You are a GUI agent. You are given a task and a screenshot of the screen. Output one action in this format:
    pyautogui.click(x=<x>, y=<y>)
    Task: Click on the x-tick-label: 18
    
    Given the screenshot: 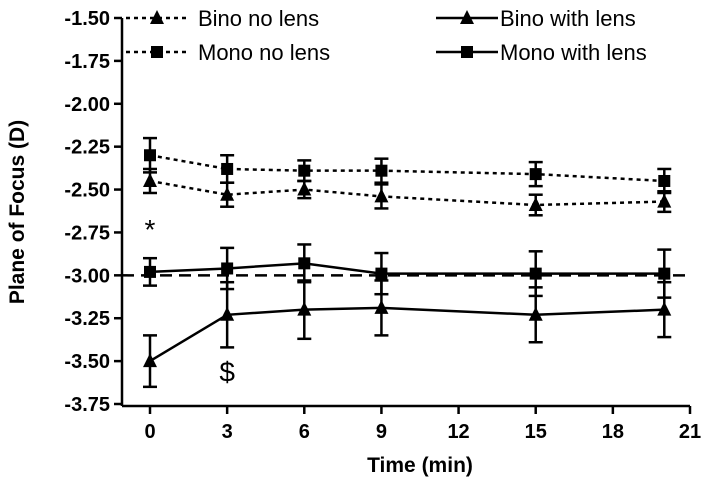 What is the action you would take?
    pyautogui.click(x=613, y=432)
    